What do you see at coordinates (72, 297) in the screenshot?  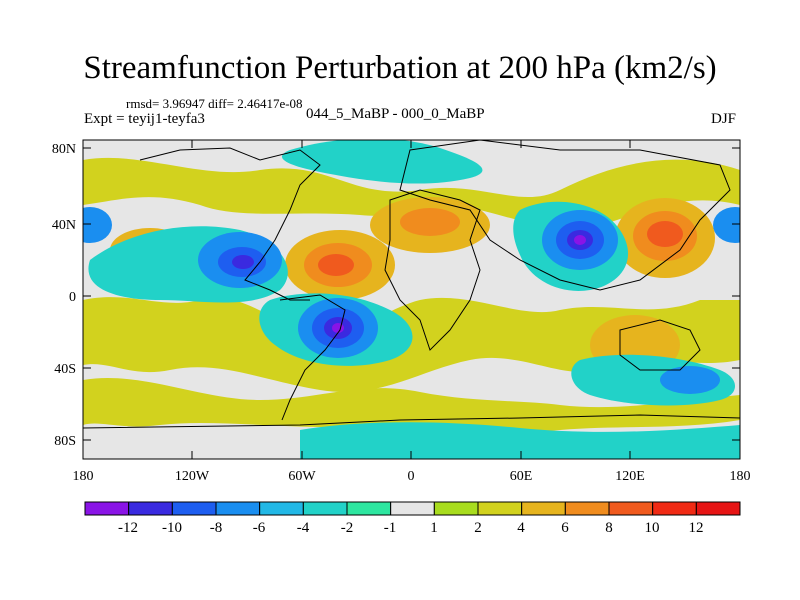 I see `y-tick-label: 0` at bounding box center [72, 297].